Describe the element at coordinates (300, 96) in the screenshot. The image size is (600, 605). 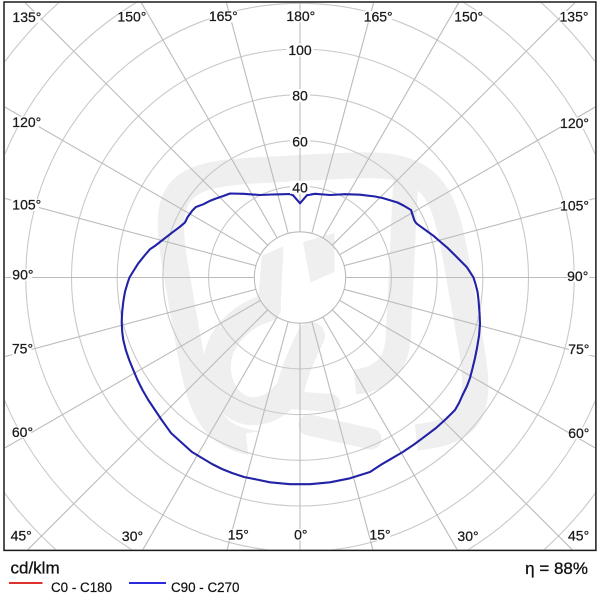
I see `svg-text: 80` at that location.